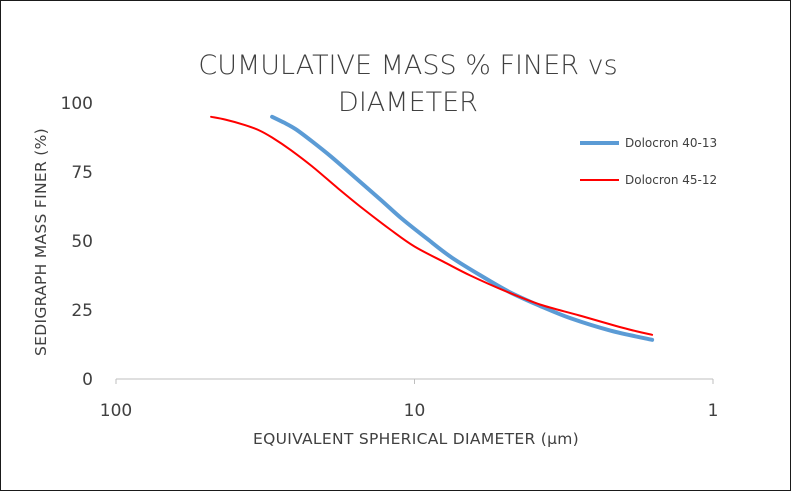 The height and width of the screenshot is (491, 791). I want to click on legend-label: Dolocron 45-12, so click(671, 180).